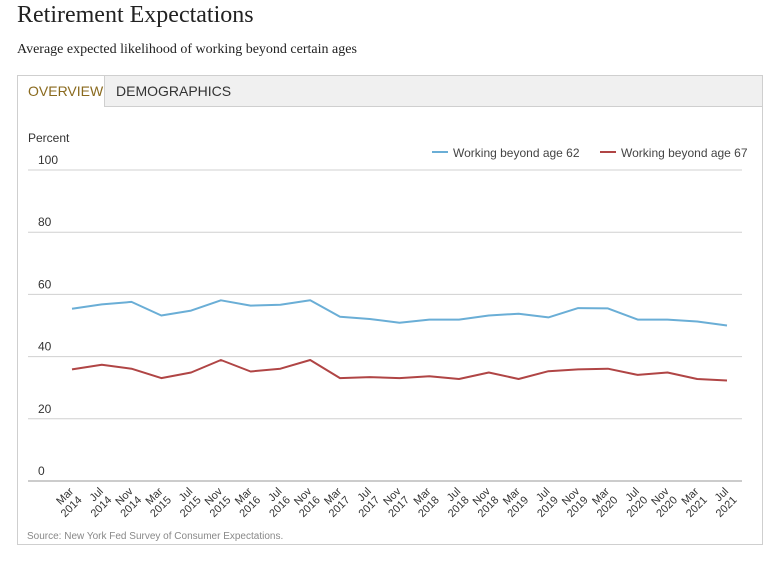 The height and width of the screenshot is (562, 769). What do you see at coordinates (48, 160) in the screenshot?
I see `y-tick-label: 100` at bounding box center [48, 160].